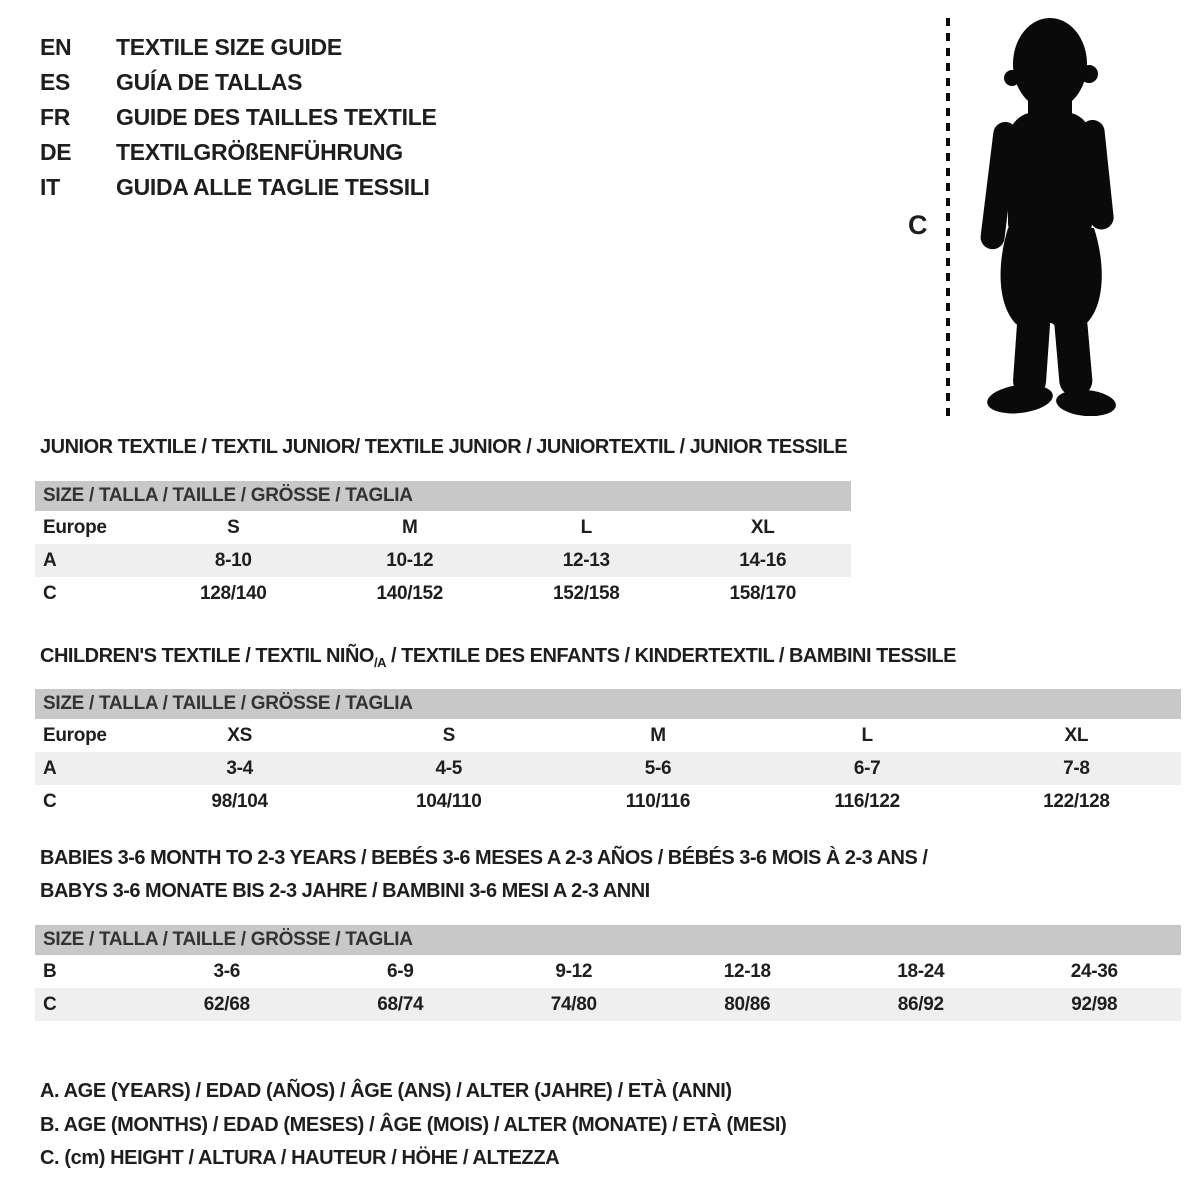  Describe the element at coordinates (918, 225) in the screenshot. I see `measure-label-c: C` at that location.